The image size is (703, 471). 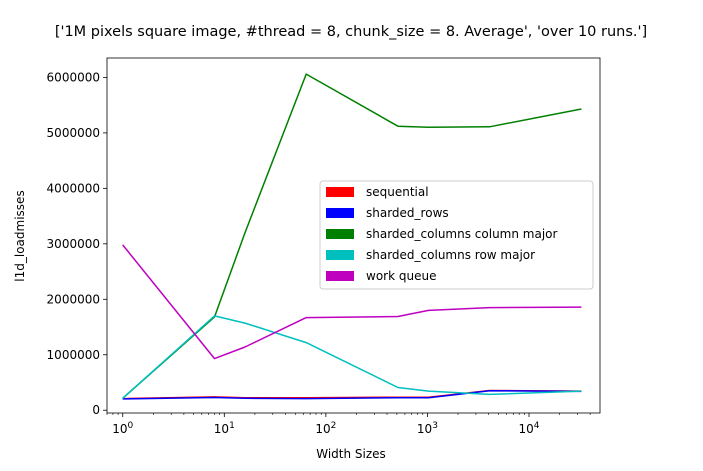 What do you see at coordinates (397, 192) in the screenshot?
I see `legend-label-0: sequential` at bounding box center [397, 192].